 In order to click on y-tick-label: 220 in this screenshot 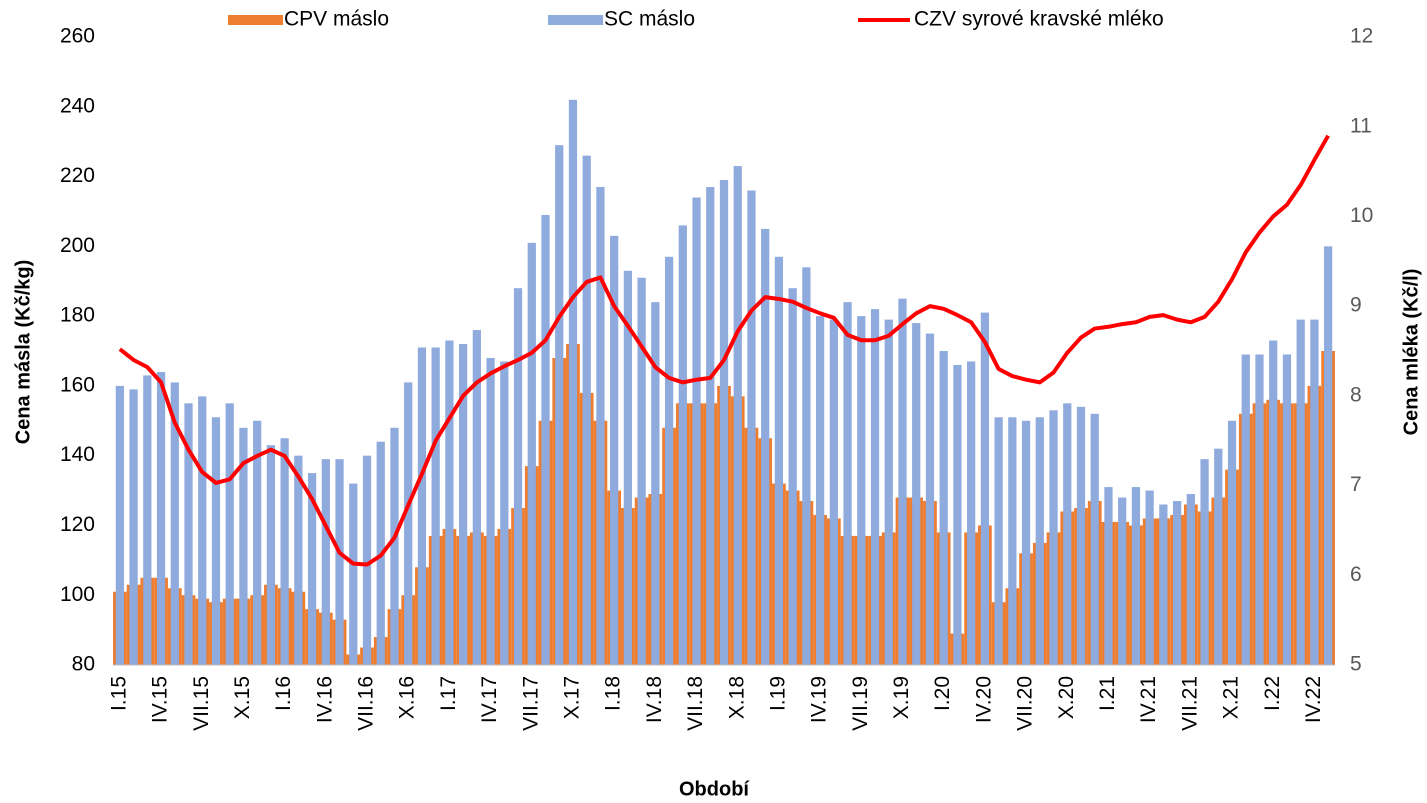, I will do `click(77, 175)`.